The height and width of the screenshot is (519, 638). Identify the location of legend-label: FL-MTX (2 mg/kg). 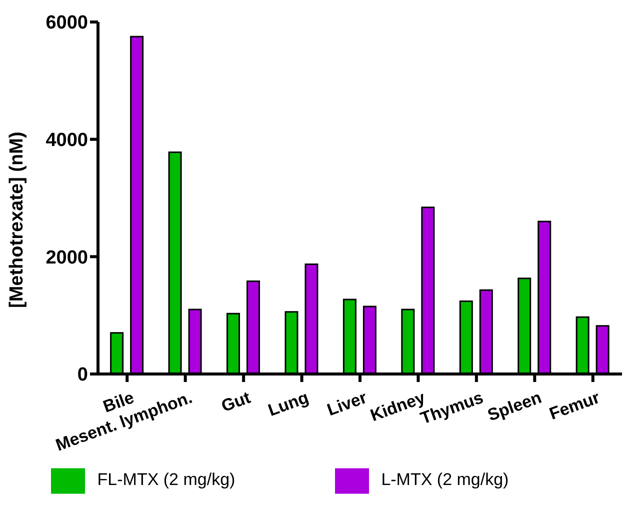
(166, 480).